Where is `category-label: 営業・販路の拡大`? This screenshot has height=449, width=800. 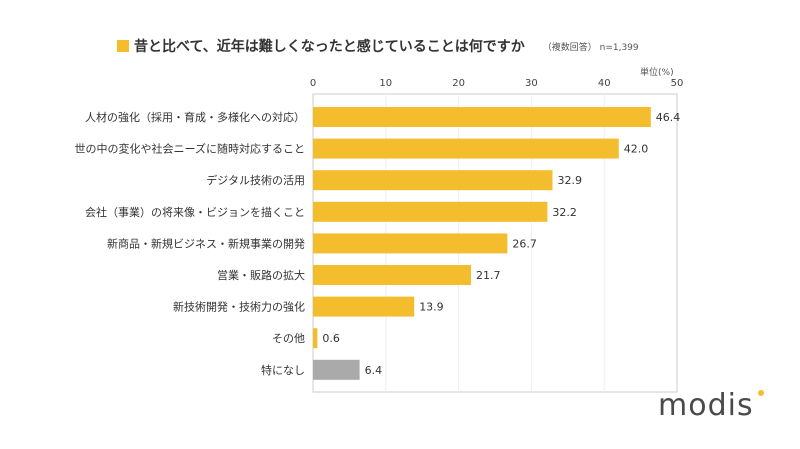
category-label: 営業・販路の拡大 is located at coordinates (261, 275).